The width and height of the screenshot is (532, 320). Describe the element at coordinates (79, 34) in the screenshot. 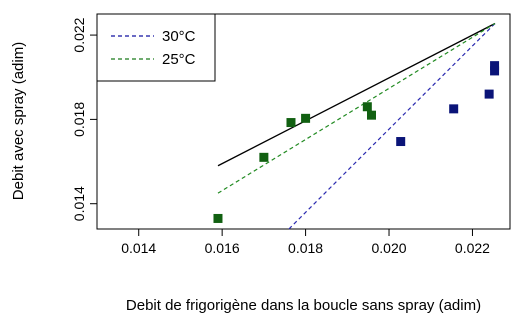

I see `y-tick-label: 0.022` at that location.